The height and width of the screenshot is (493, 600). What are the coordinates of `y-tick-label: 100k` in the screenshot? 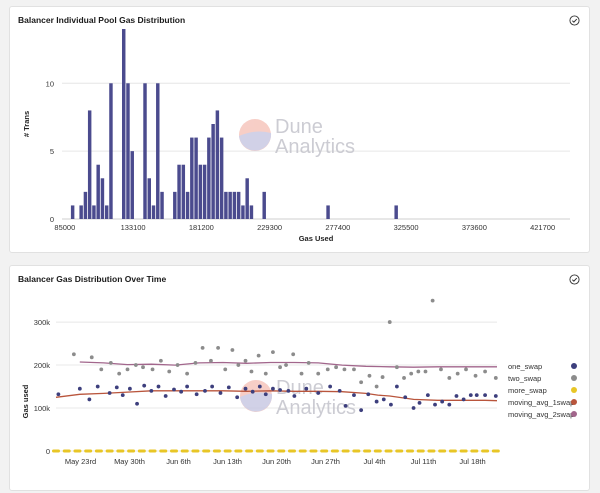 It's located at (42, 408).